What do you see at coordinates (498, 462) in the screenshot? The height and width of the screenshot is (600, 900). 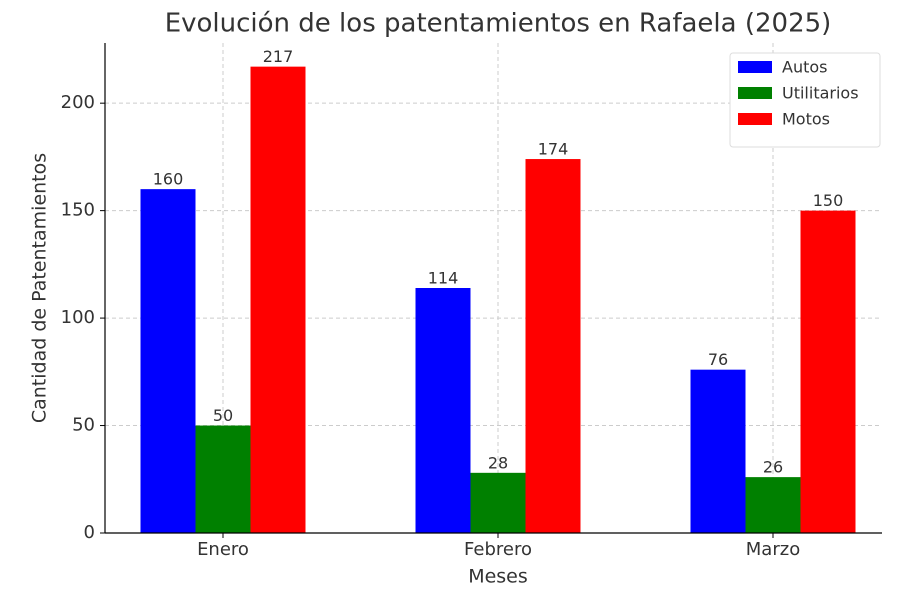 I see `value-label: 28` at bounding box center [498, 462].